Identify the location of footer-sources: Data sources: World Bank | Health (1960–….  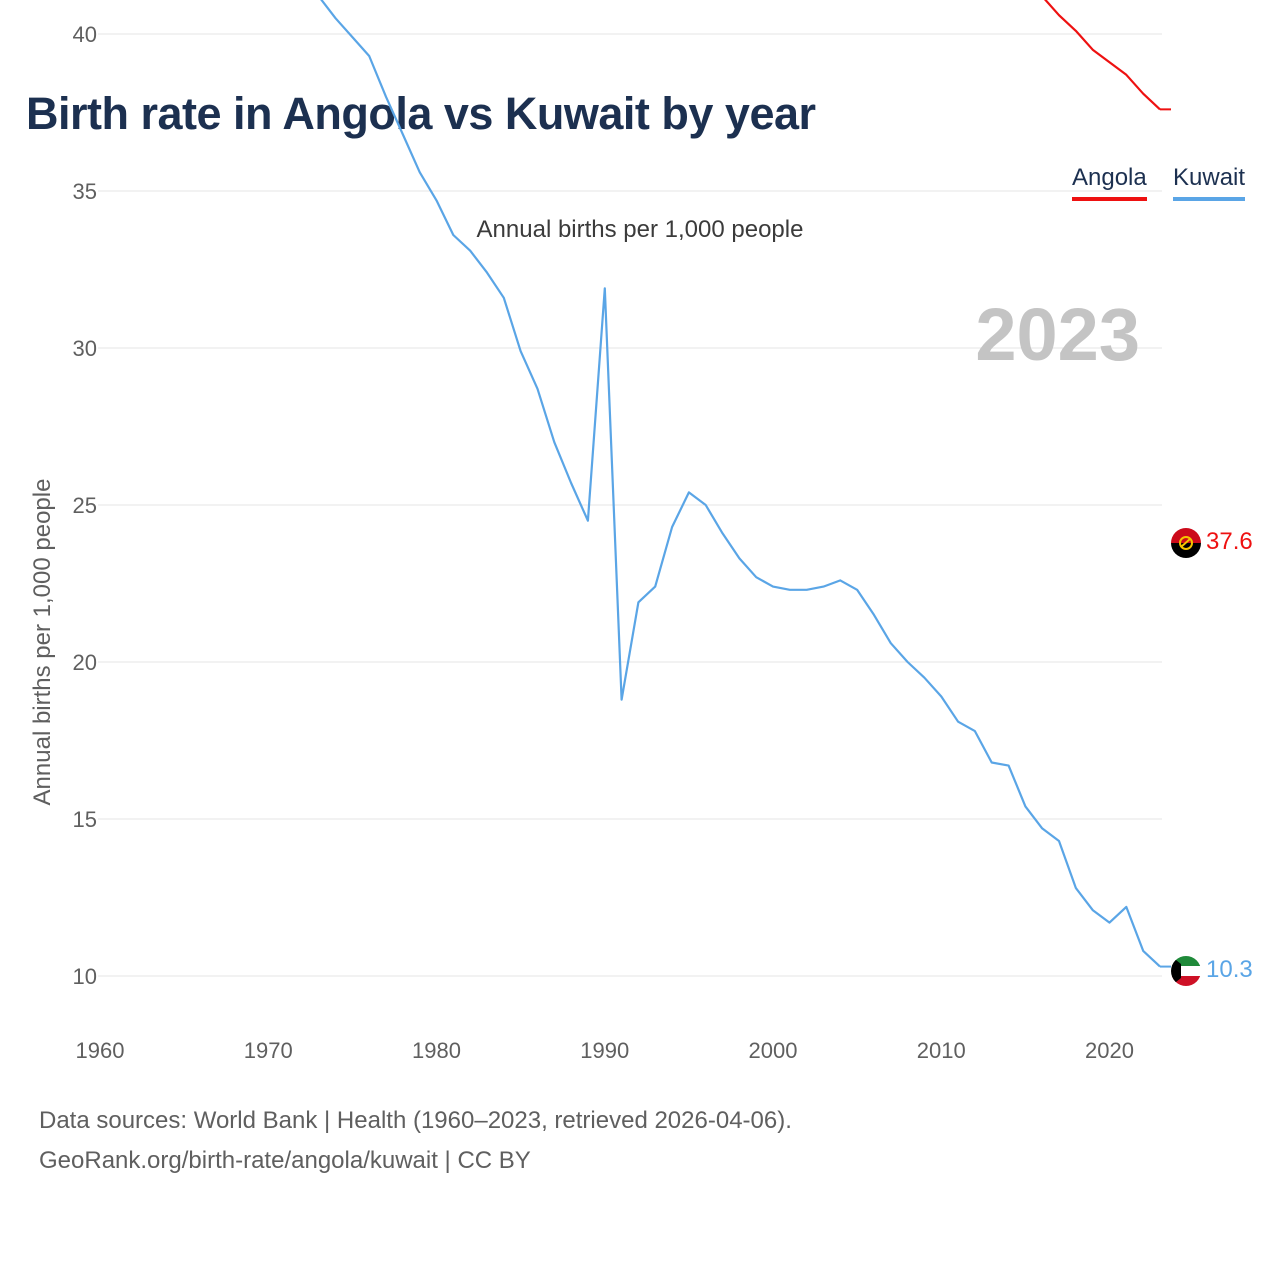
(415, 1120).